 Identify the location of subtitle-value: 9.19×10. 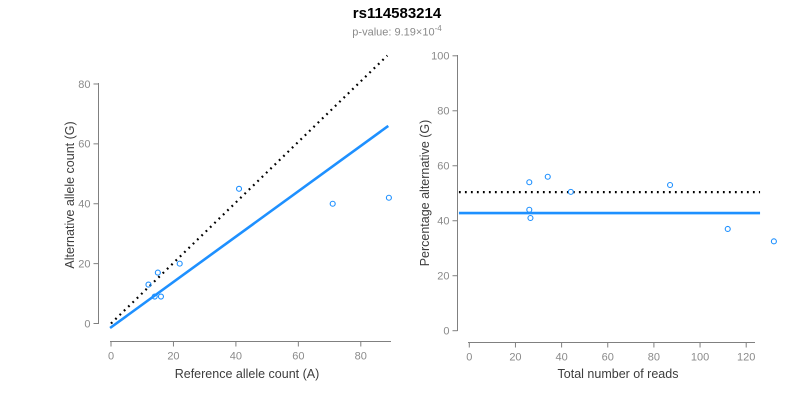
(414, 32).